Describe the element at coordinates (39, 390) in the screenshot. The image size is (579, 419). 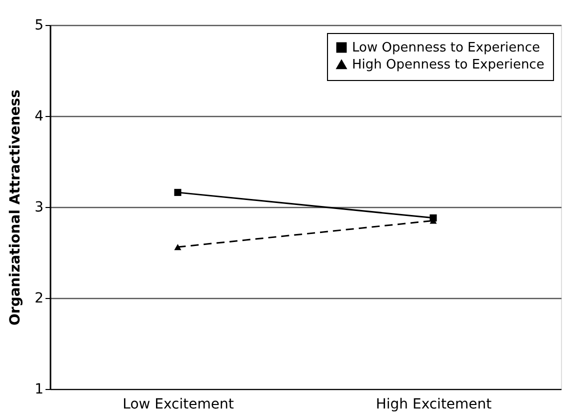
I see `y-tick-label: 1` at that location.